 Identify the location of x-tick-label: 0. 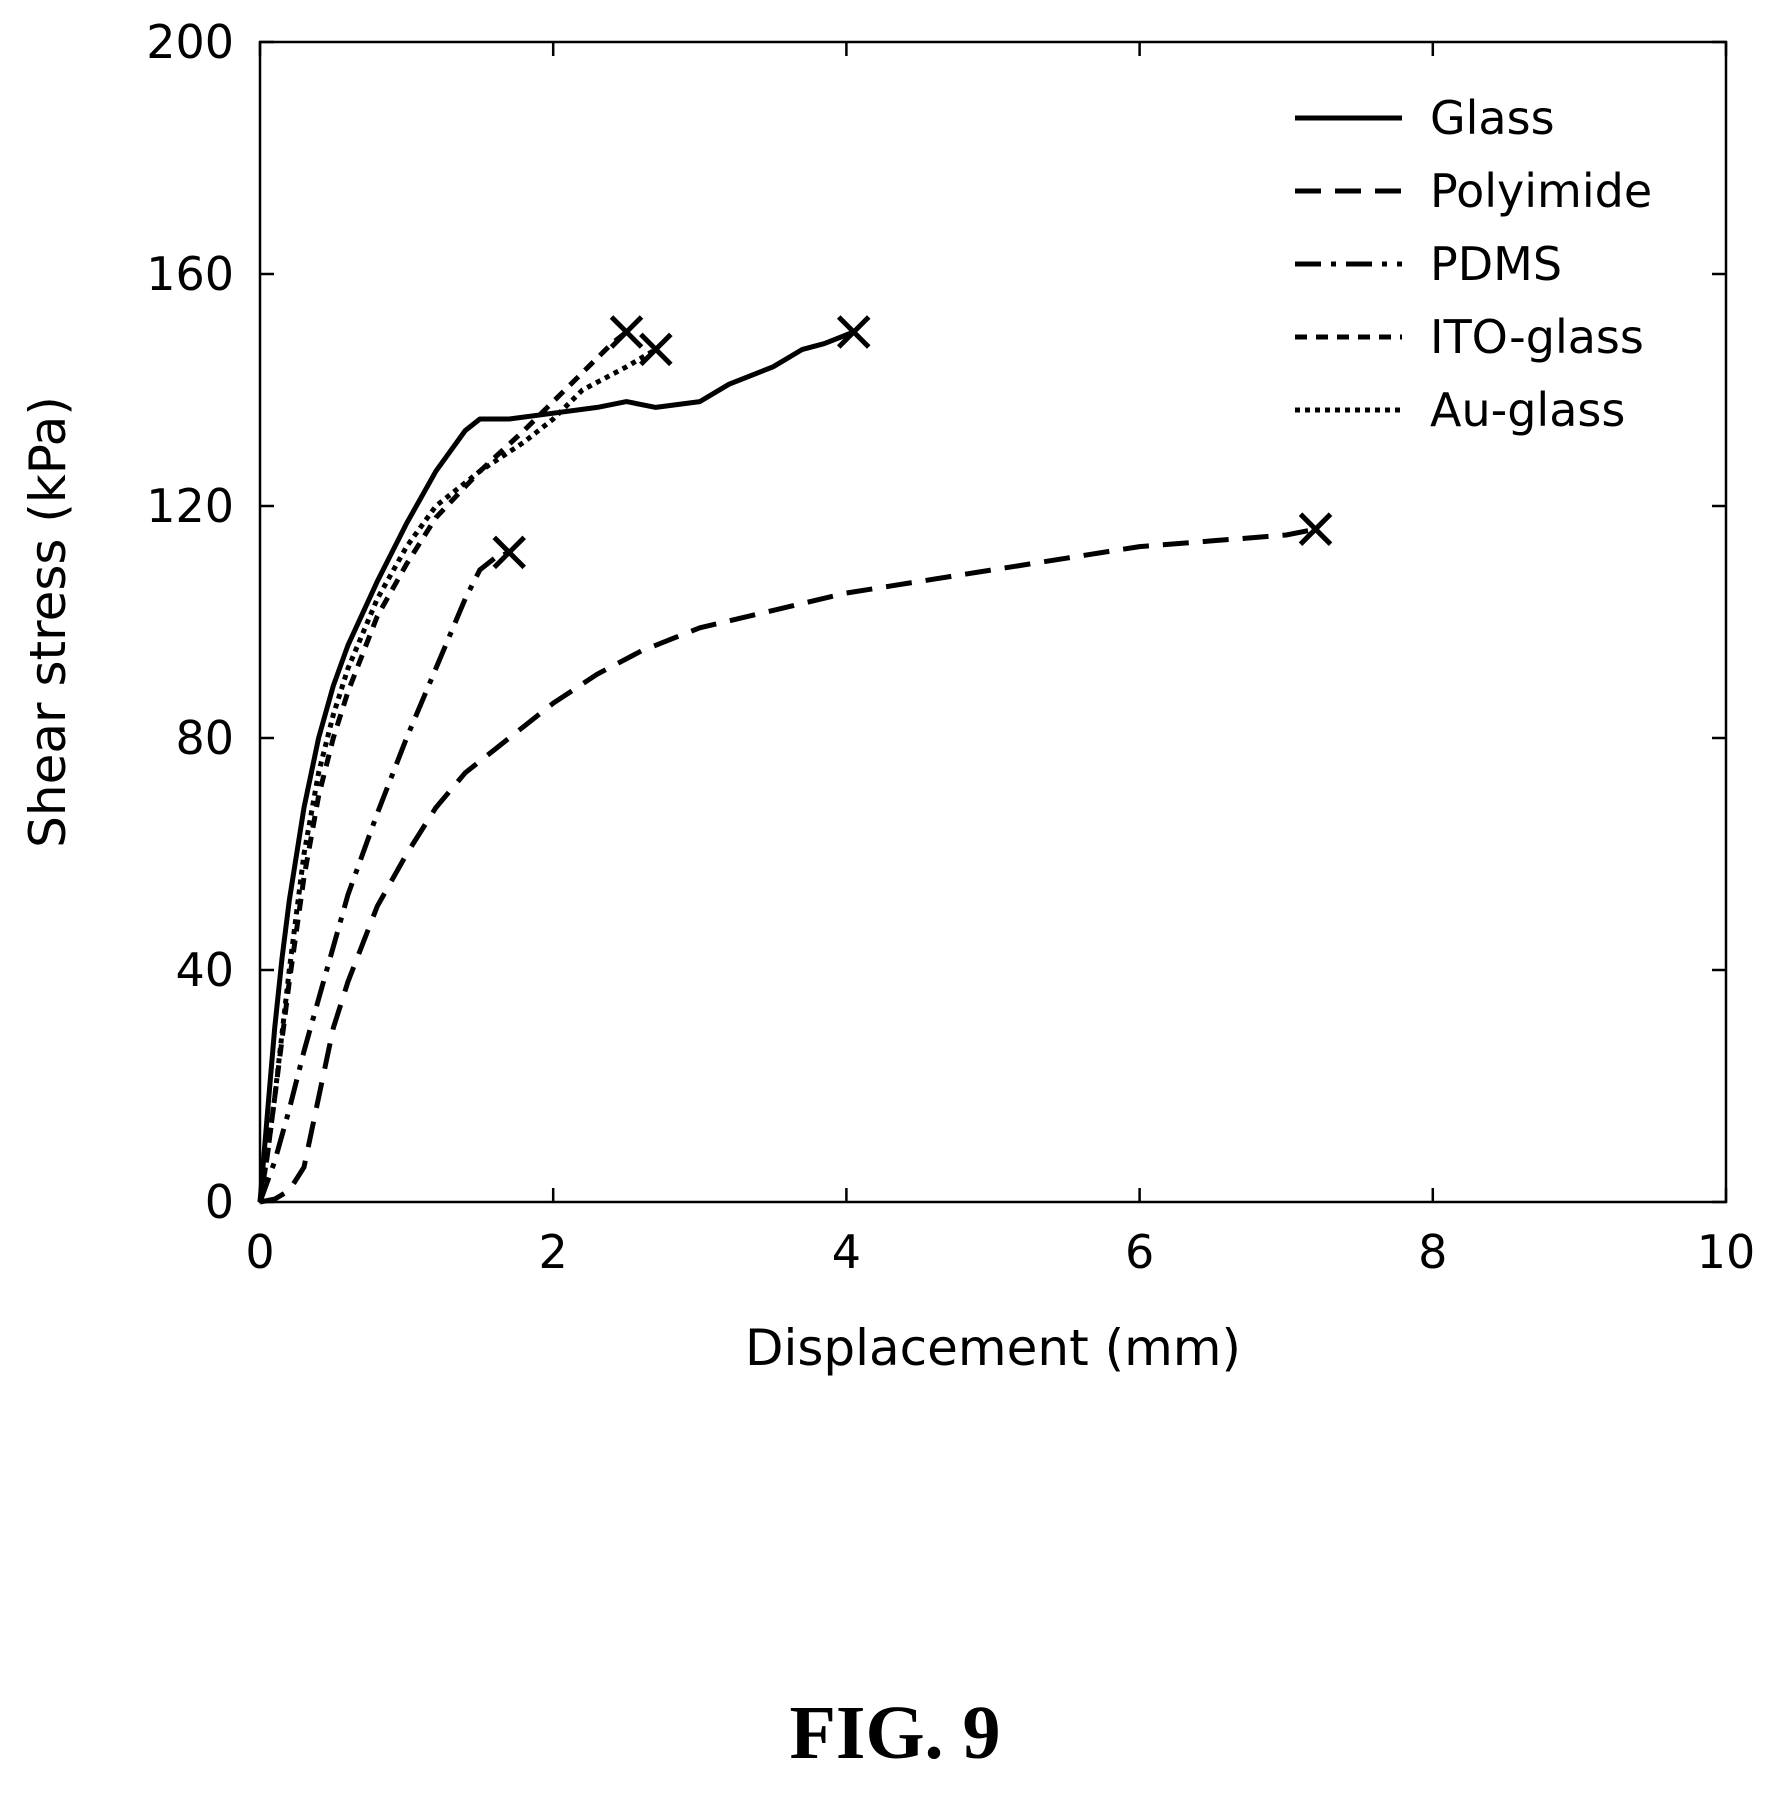
(259, 1252).